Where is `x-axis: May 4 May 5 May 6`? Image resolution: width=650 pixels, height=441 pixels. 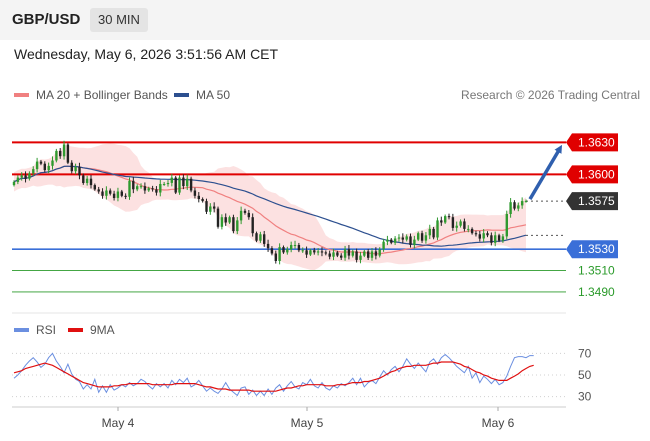
x-axis: May 4 May 5 May 6 is located at coordinates (289, 418).